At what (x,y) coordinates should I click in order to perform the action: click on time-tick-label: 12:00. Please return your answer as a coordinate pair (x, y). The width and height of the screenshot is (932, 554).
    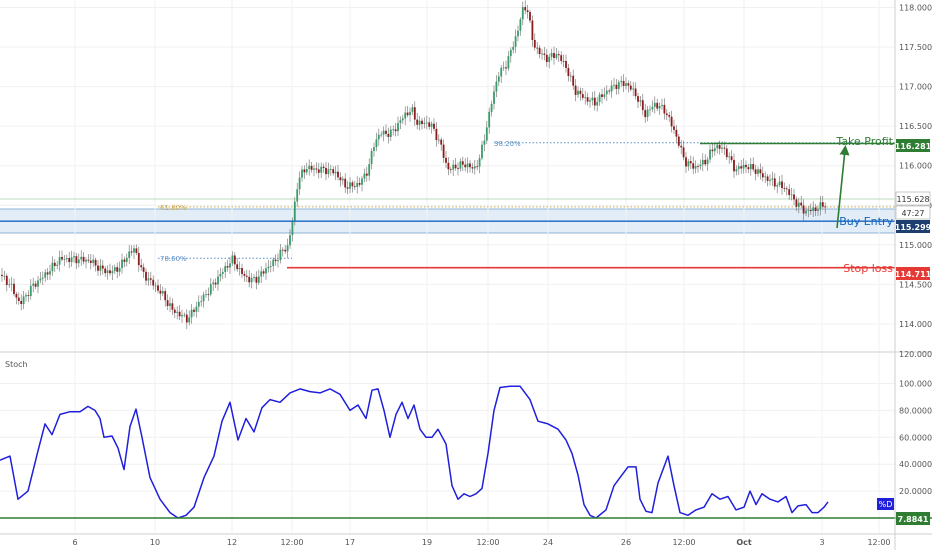
    Looking at the image, I should click on (683, 542).